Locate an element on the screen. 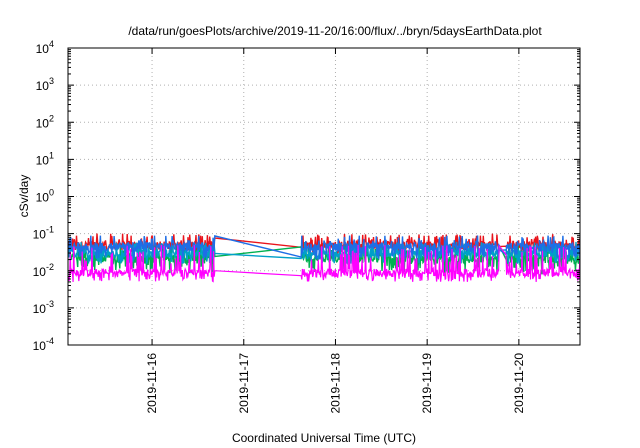 The width and height of the screenshot is (640, 448). y-axis-label: cSv/day is located at coordinates (24, 196).